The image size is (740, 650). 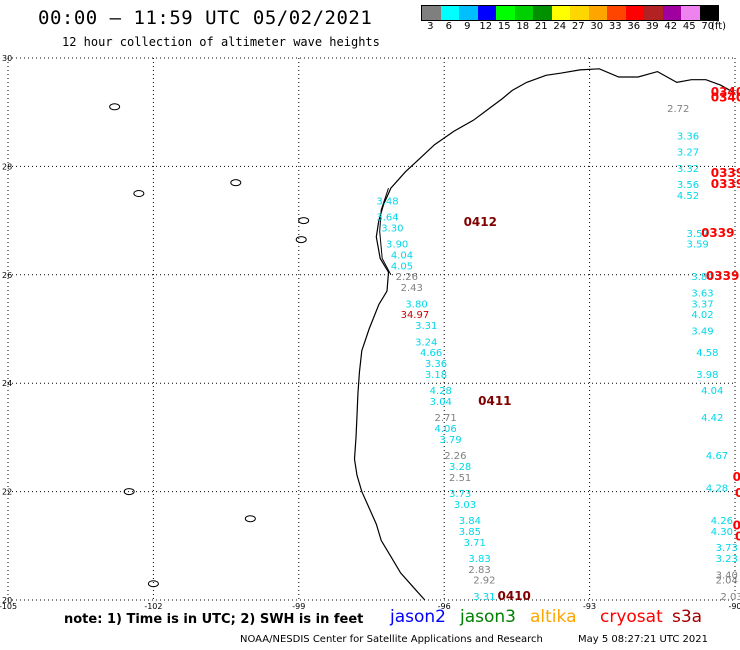 I want to click on wave-height-value: 4.52, so click(x=688, y=196).